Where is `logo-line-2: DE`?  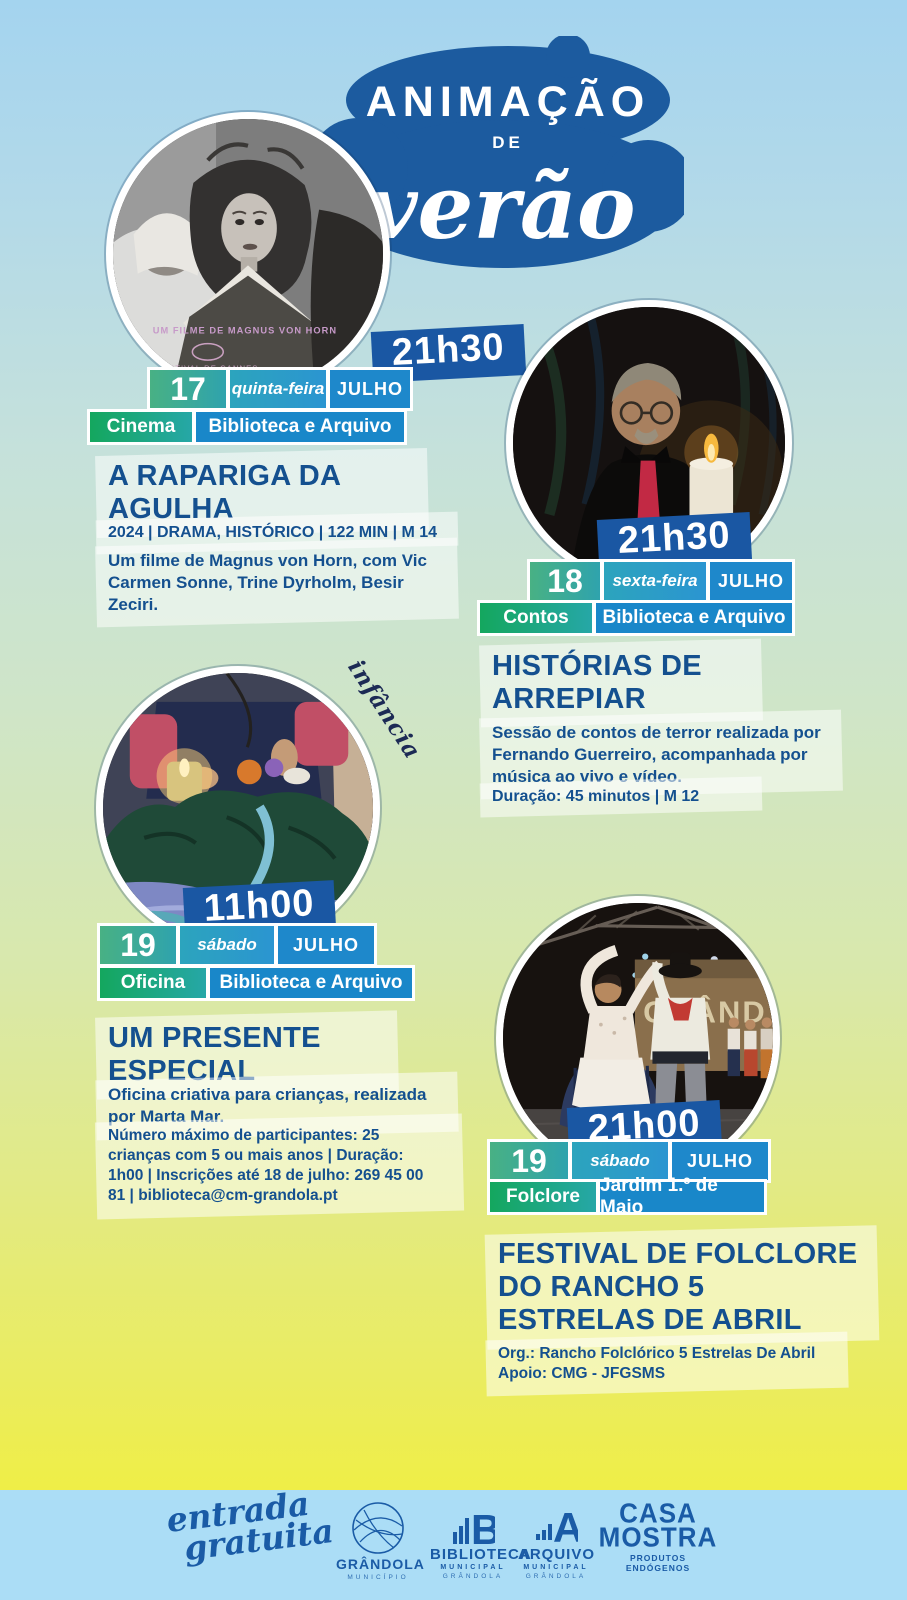
logo-line-2: DE is located at coordinates (508, 142).